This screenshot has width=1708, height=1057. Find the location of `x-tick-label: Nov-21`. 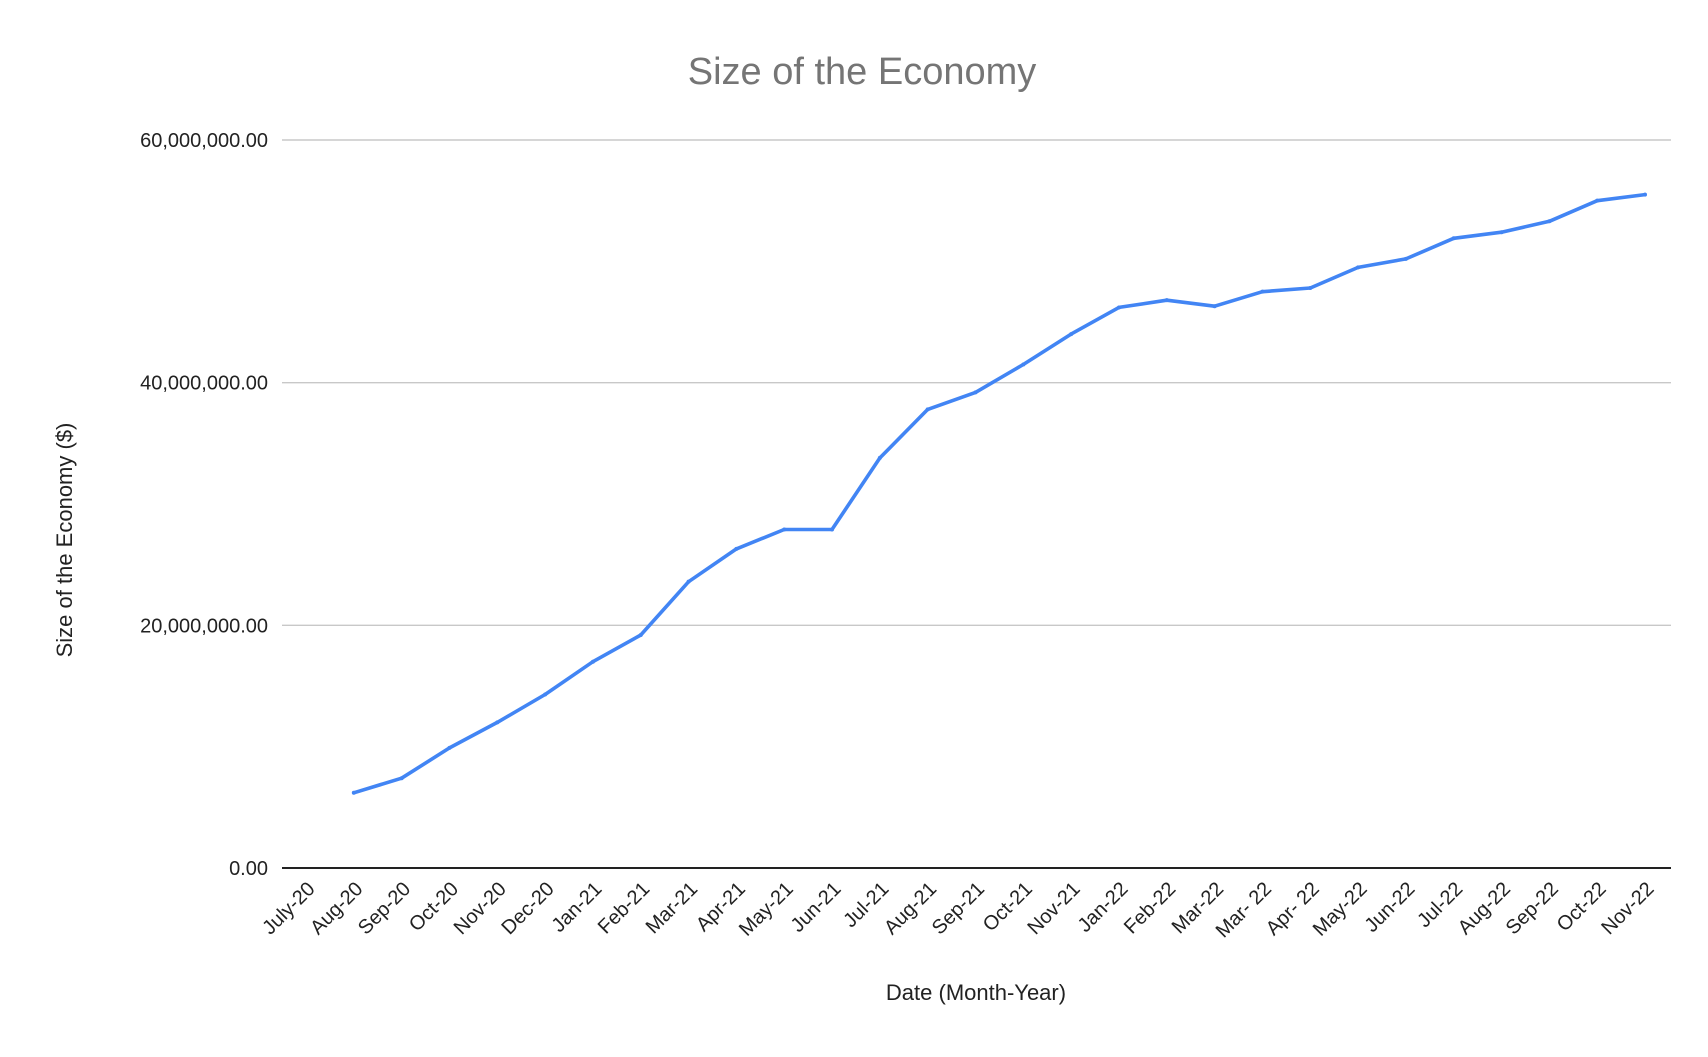

x-tick-label: Nov-21 is located at coordinates (1054, 908).